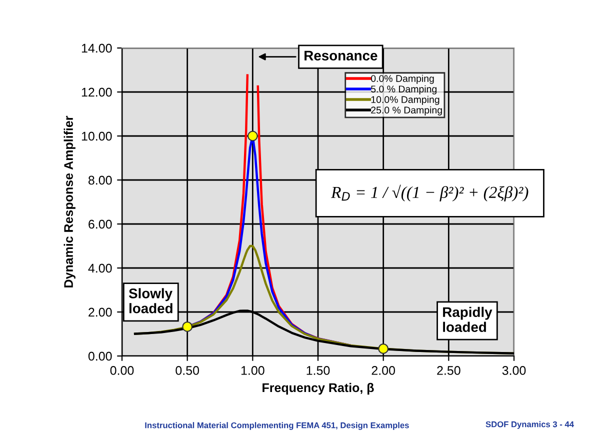 Image resolution: width=602 pixels, height=444 pixels. I want to click on x-tick-label: 0.00, so click(122, 370).